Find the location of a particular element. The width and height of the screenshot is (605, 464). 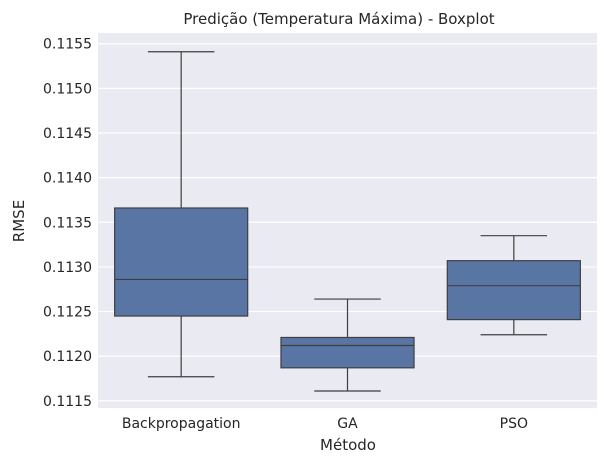

x-axis-label: Método is located at coordinates (348, 445).